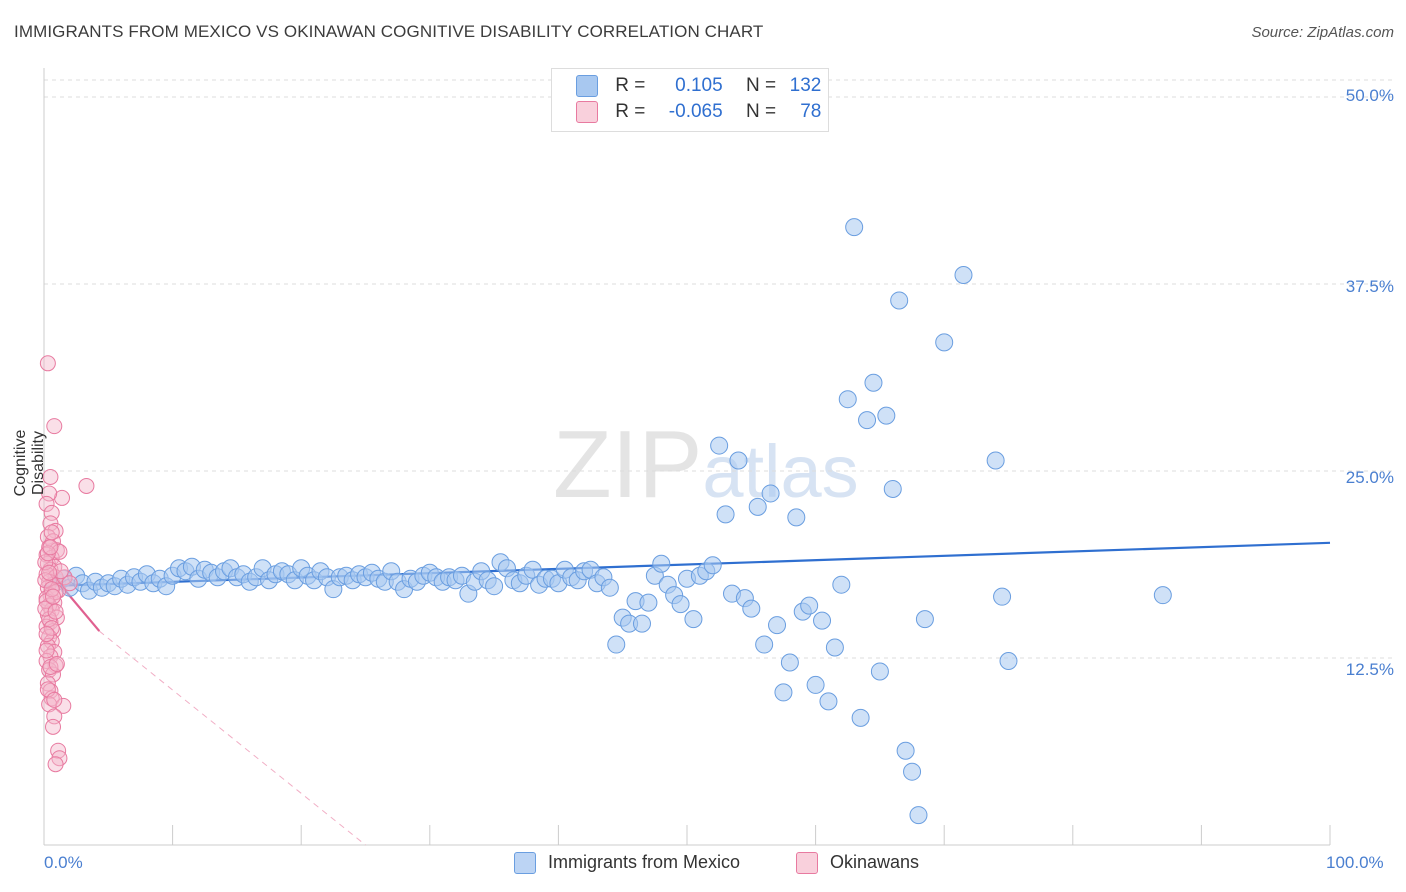 The height and width of the screenshot is (892, 1406). What do you see at coordinates (628, 464) in the screenshot?
I see `watermark-zip: ZIP` at bounding box center [628, 464].